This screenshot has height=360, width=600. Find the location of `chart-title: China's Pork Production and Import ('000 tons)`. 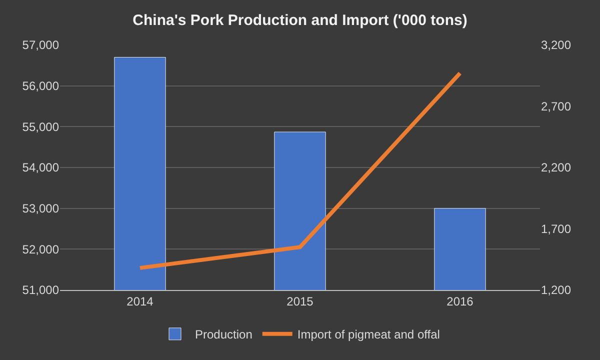

chart-title: China's Pork Production and Import ('000 tons) is located at coordinates (300, 20).